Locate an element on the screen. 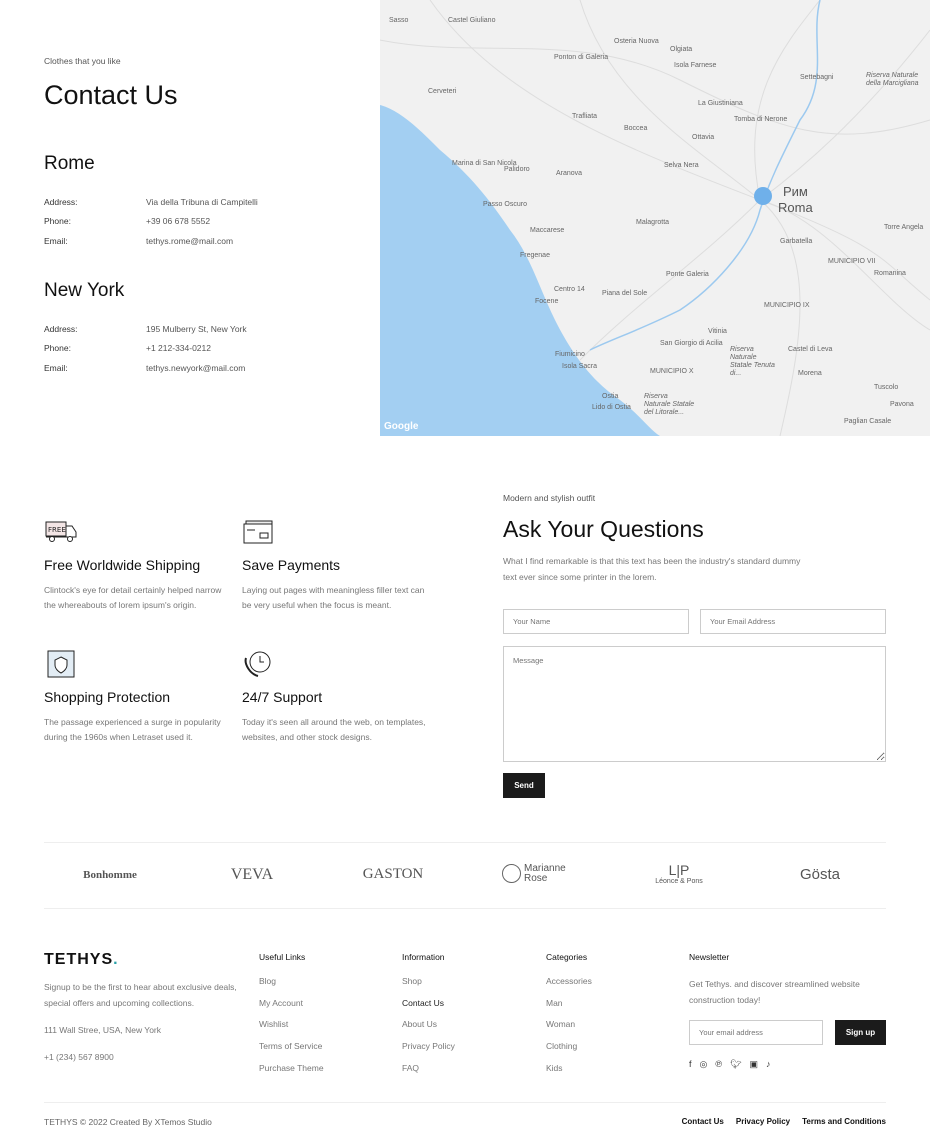 The image size is (930, 1142). svg-text: FREE is located at coordinates (57, 530).